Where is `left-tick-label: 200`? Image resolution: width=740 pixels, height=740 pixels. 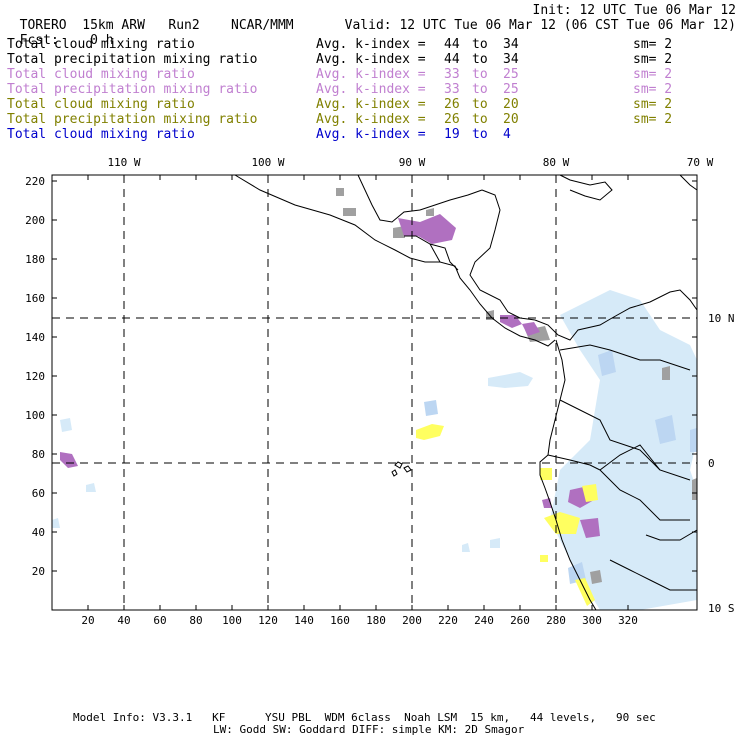 left-tick-label: 200 is located at coordinates (35, 220).